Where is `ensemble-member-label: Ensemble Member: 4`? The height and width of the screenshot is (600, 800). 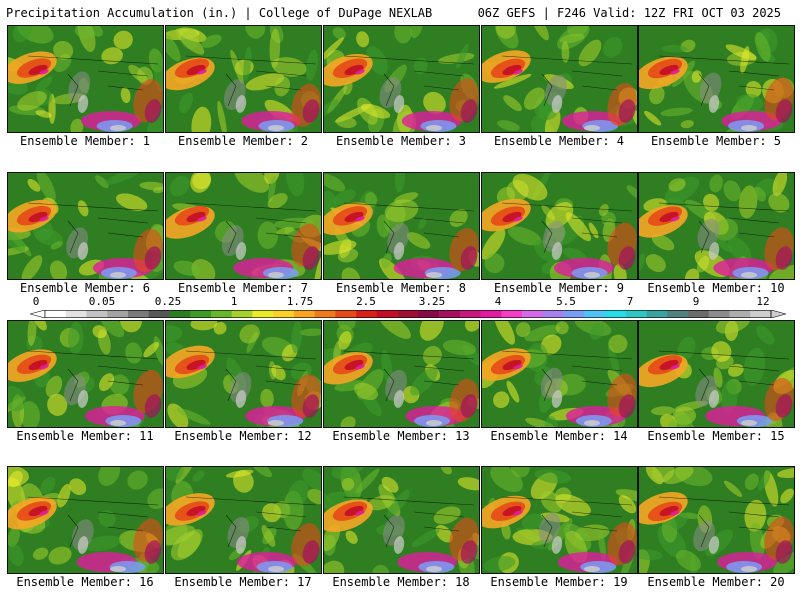
ensemble-member-label: Ensemble Member: 4 is located at coordinates (559, 141).